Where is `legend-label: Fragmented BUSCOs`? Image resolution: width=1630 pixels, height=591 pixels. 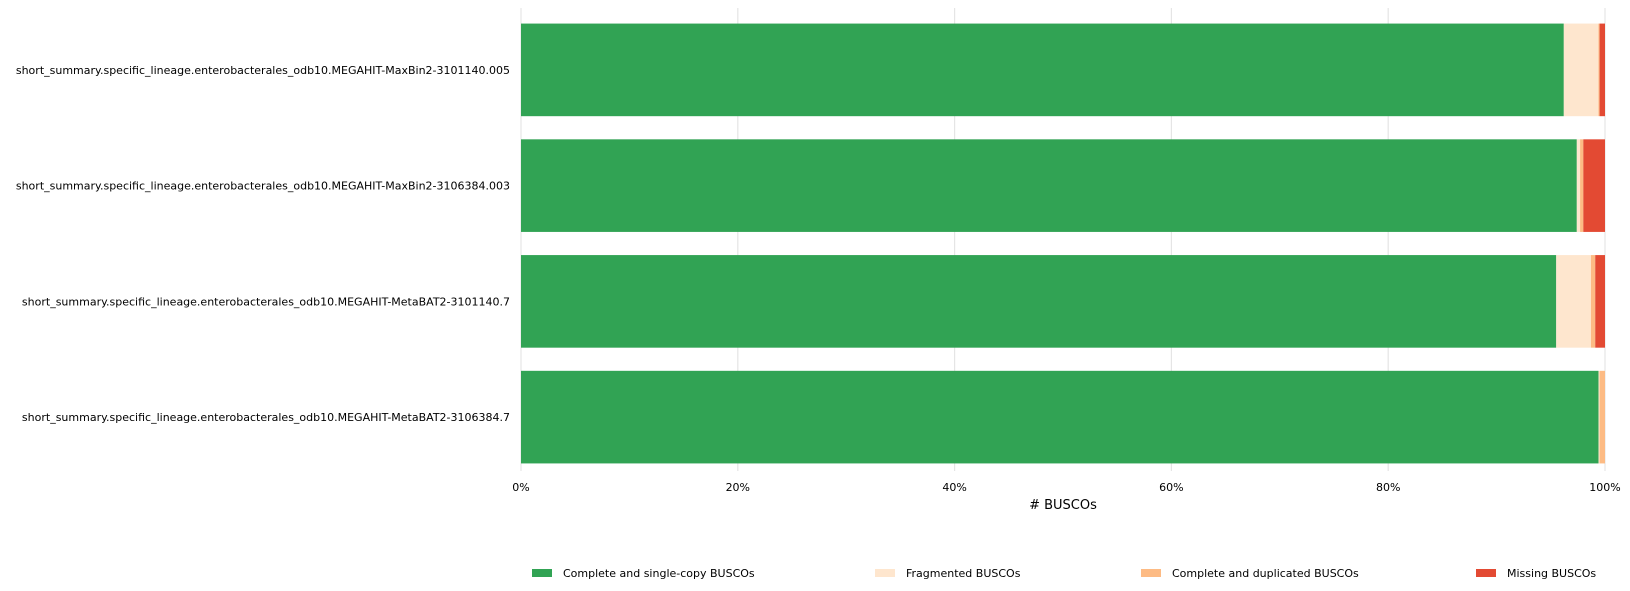 legend-label: Fragmented BUSCOs is located at coordinates (963, 573).